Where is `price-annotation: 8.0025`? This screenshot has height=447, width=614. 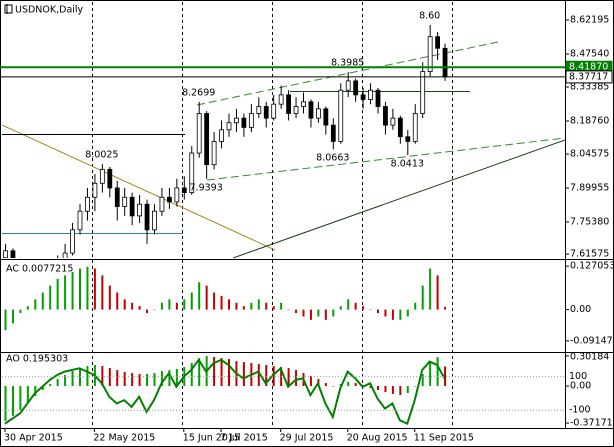
price-annotation: 8.0025 is located at coordinates (101, 155).